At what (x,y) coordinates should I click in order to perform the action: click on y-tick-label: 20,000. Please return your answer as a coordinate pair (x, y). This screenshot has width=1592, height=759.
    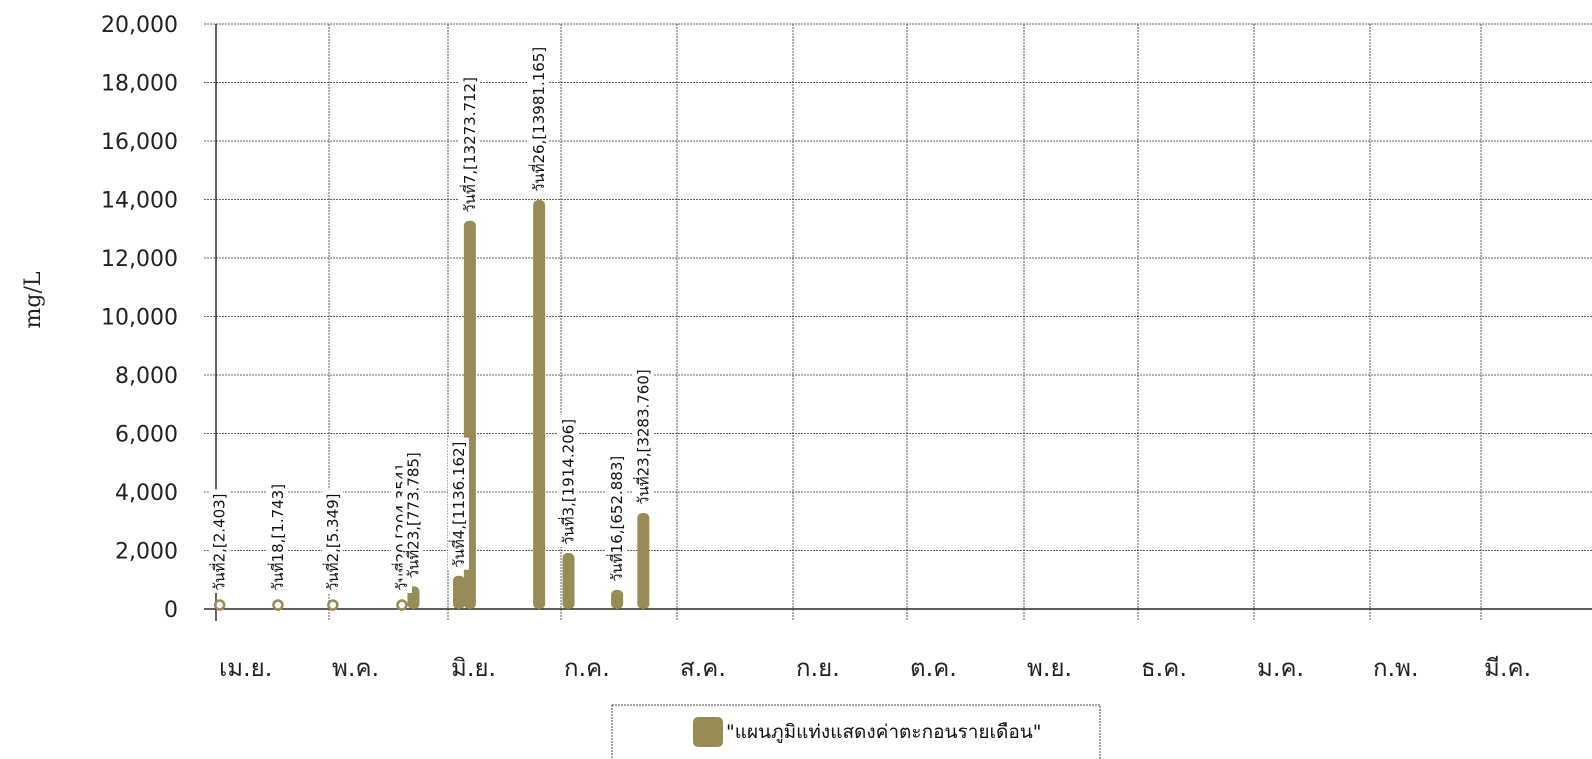
    Looking at the image, I should click on (139, 25).